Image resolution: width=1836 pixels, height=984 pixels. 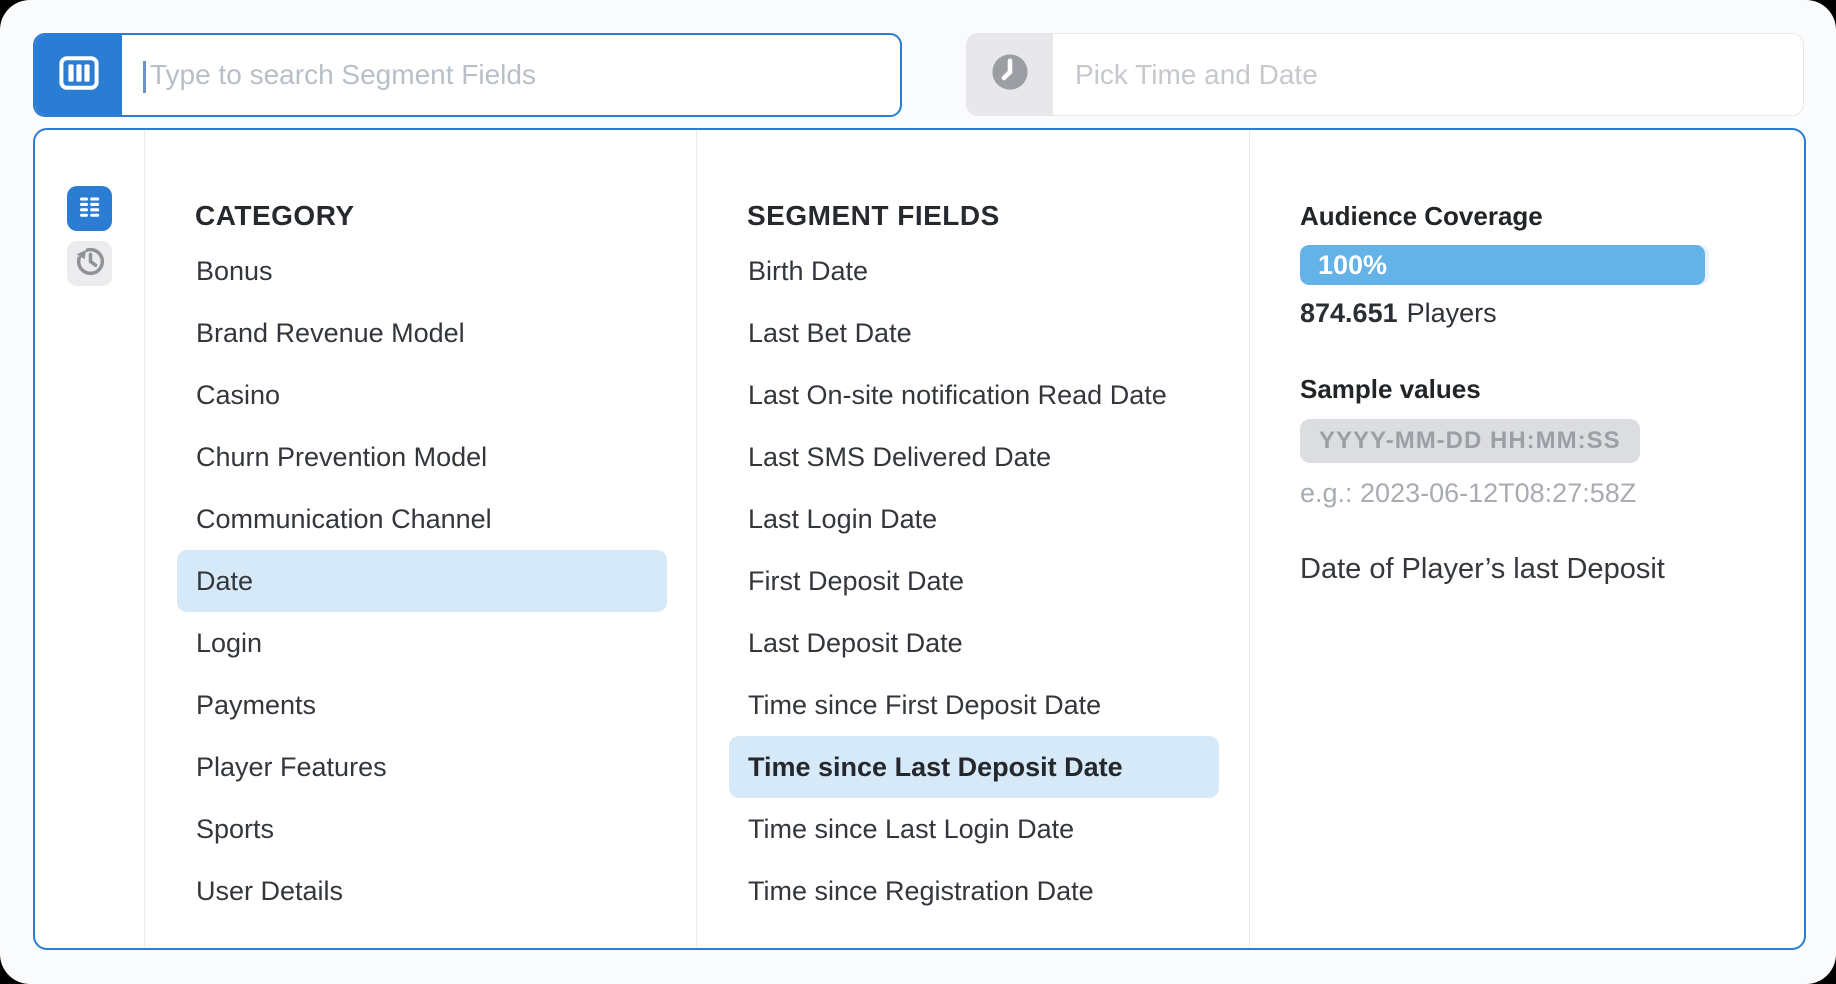 I want to click on segment-fields-view-button, so click(x=89, y=208).